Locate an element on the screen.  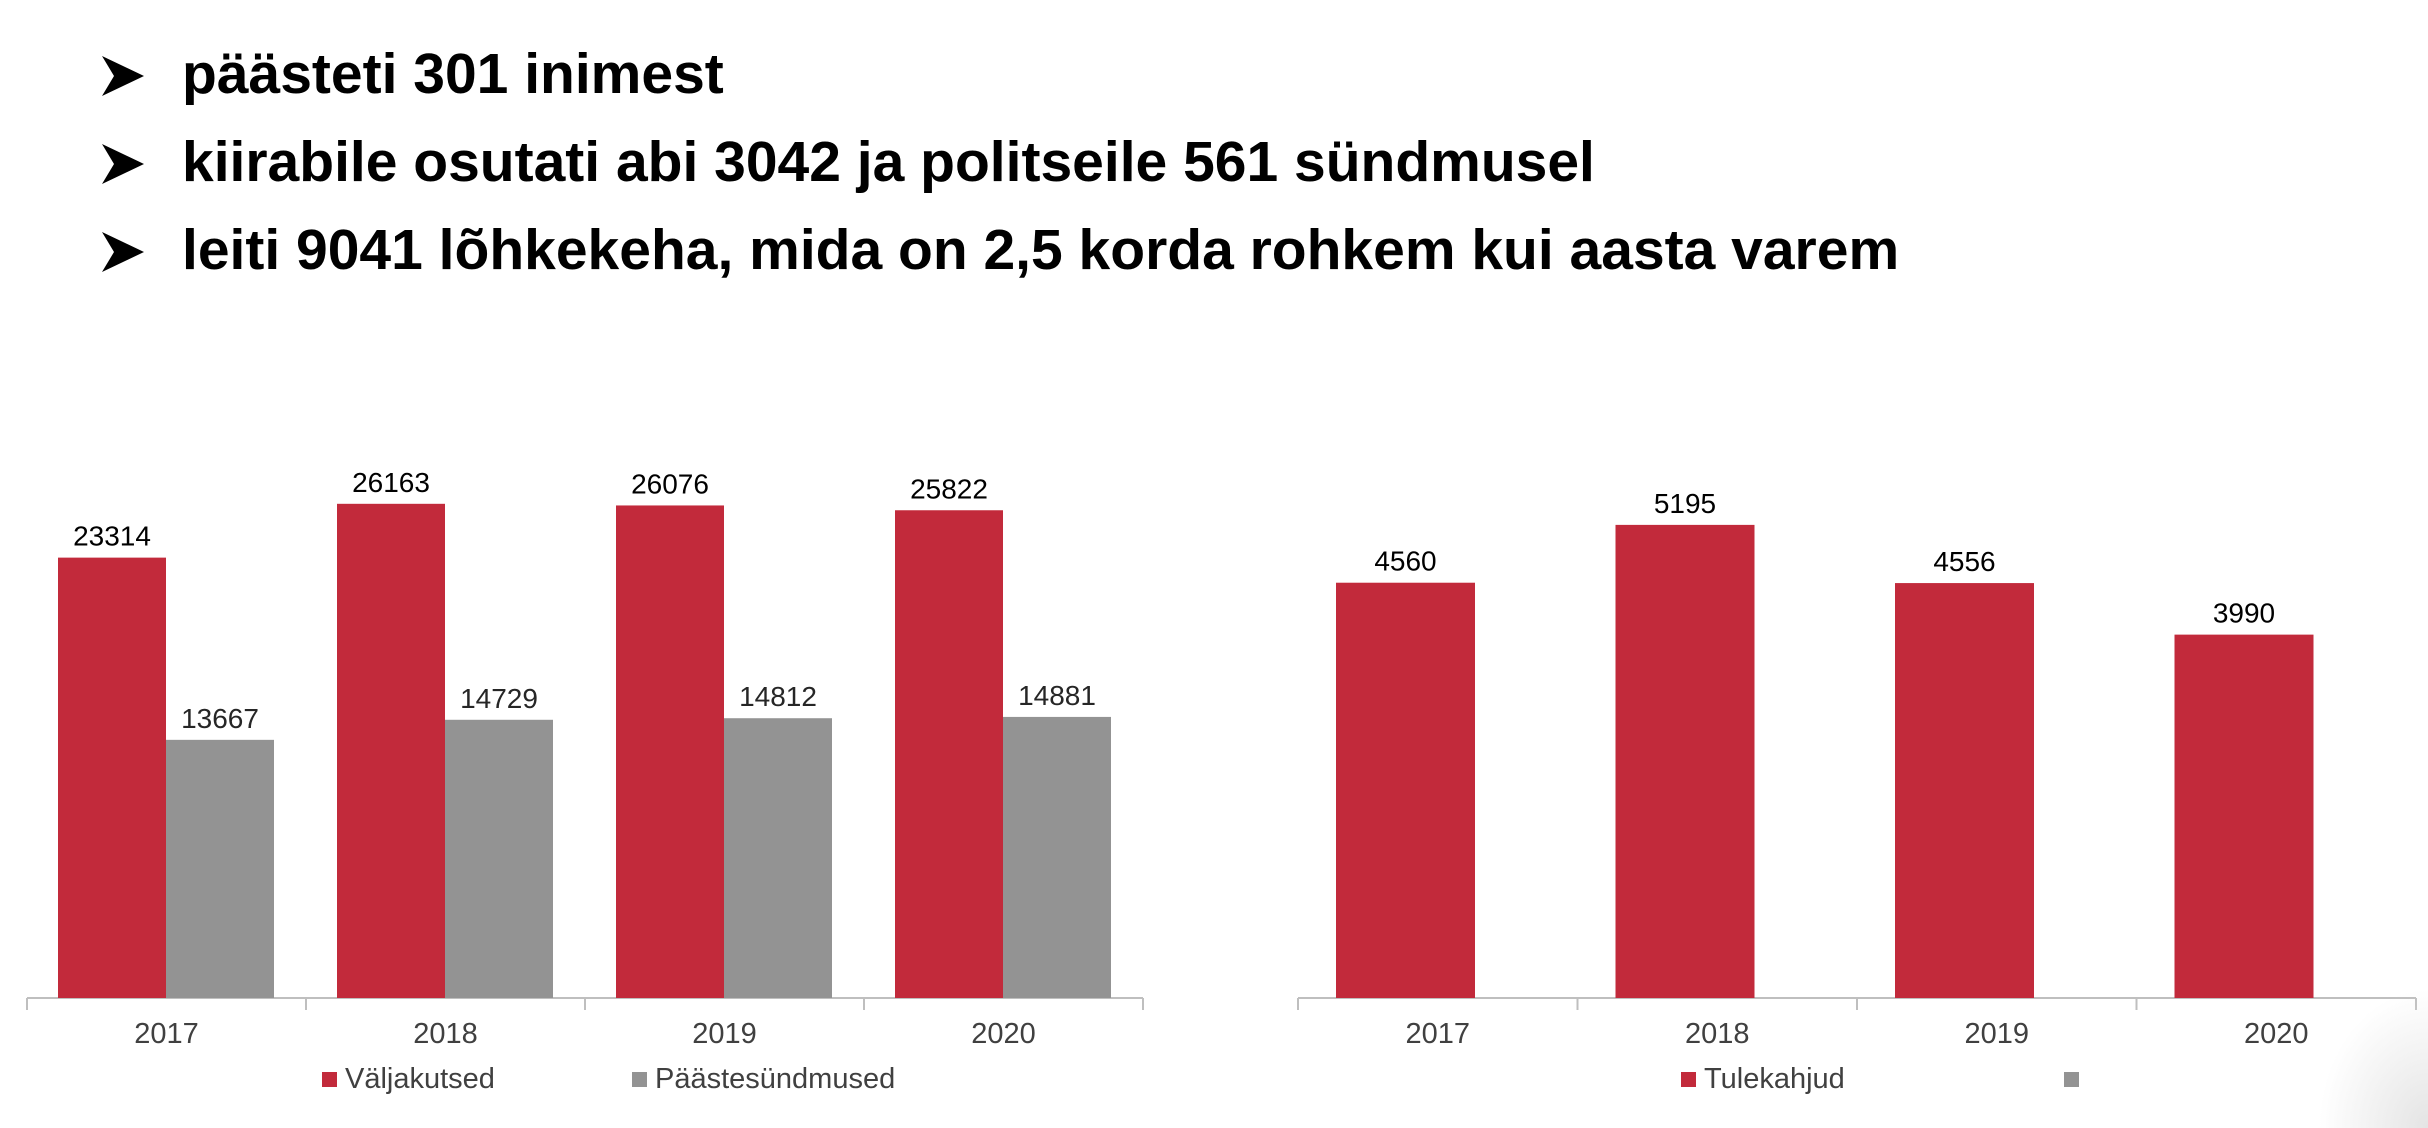
bullet-item: päästeti 301 inimest is located at coordinates (1000, 74).